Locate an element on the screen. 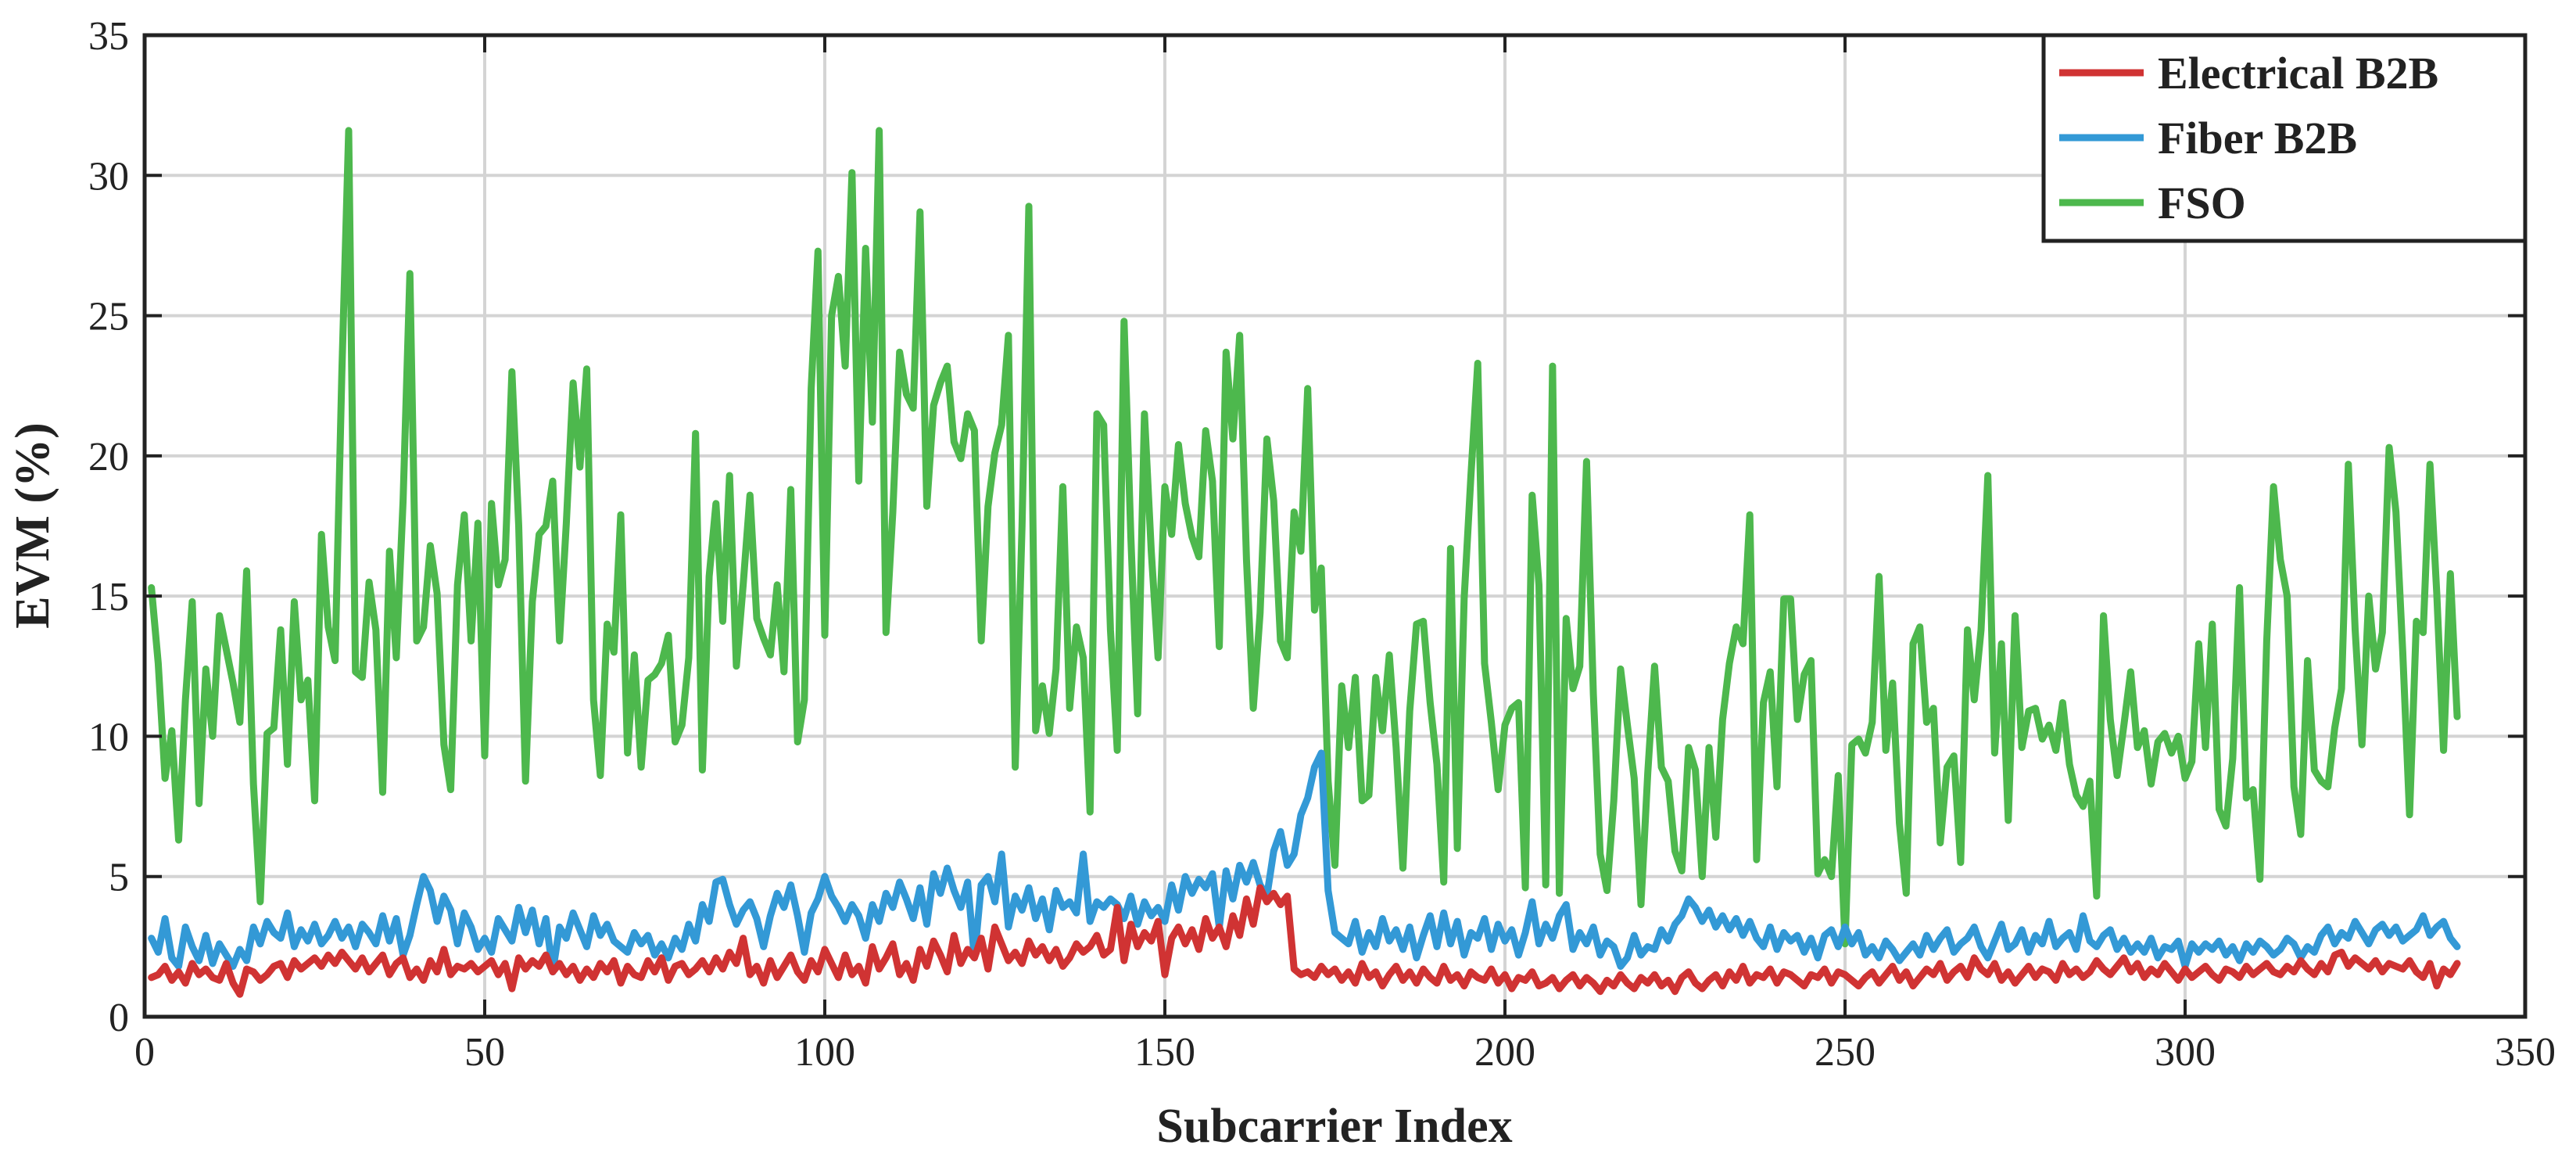  y-tick-label: 5 is located at coordinates (119, 878).